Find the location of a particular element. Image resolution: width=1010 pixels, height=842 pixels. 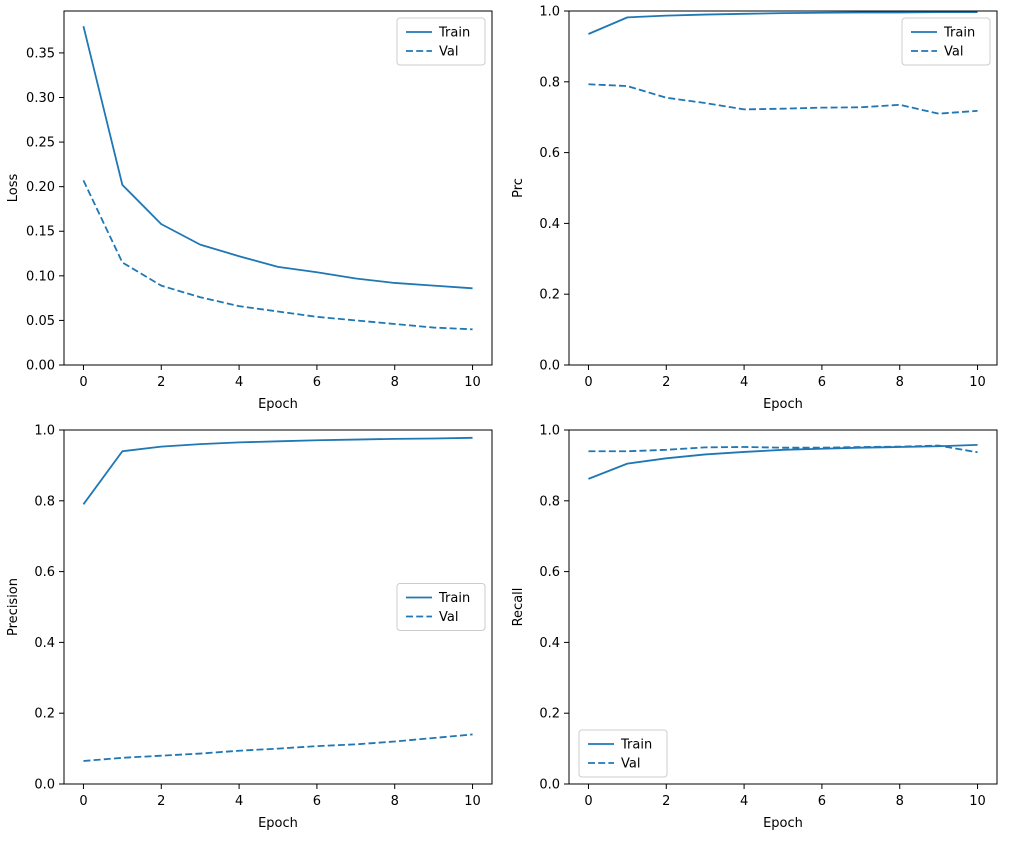

loss-xlabel: Epoch is located at coordinates (278, 404).